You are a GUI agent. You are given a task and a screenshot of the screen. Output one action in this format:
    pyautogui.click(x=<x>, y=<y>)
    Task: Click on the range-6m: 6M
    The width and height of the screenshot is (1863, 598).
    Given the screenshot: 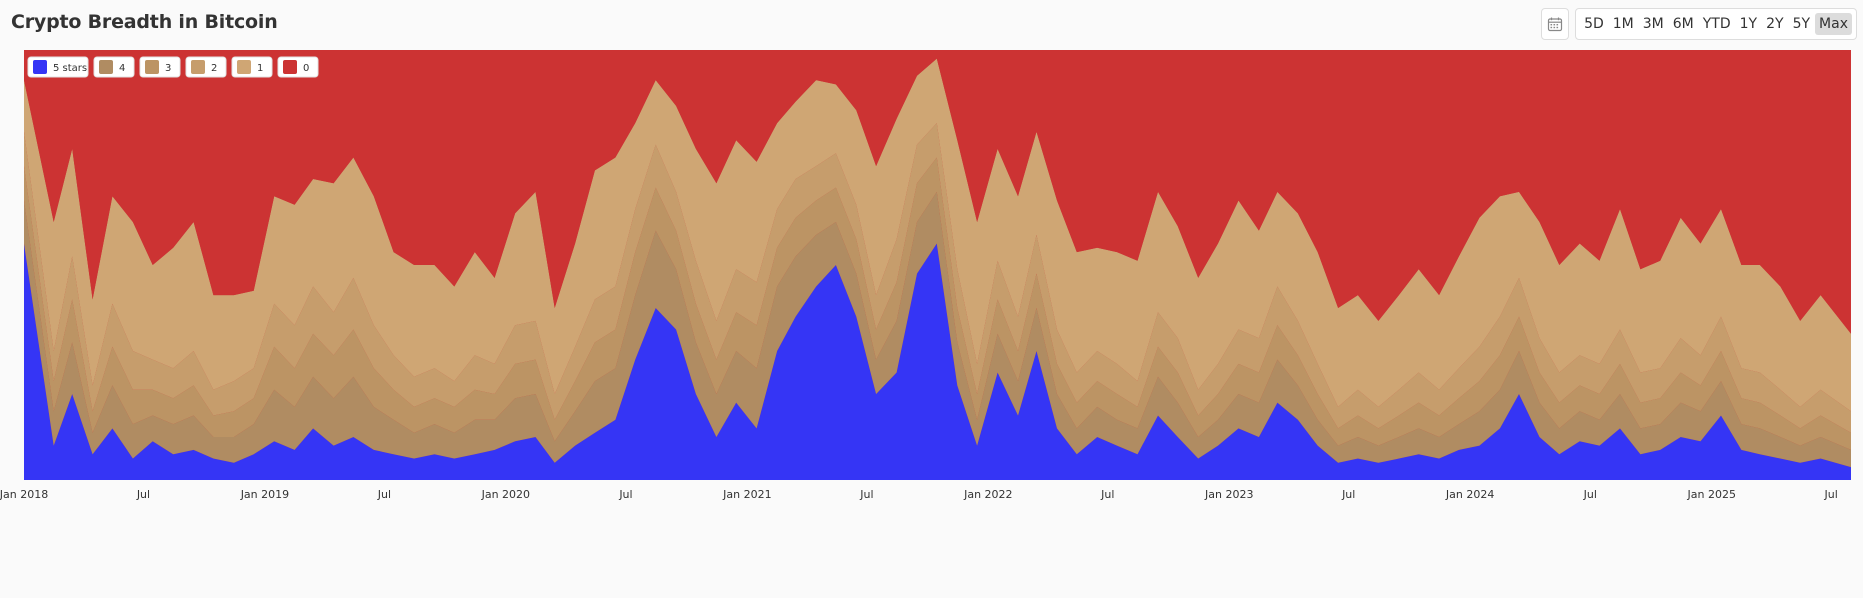 What is the action you would take?
    pyautogui.click(x=1683, y=24)
    